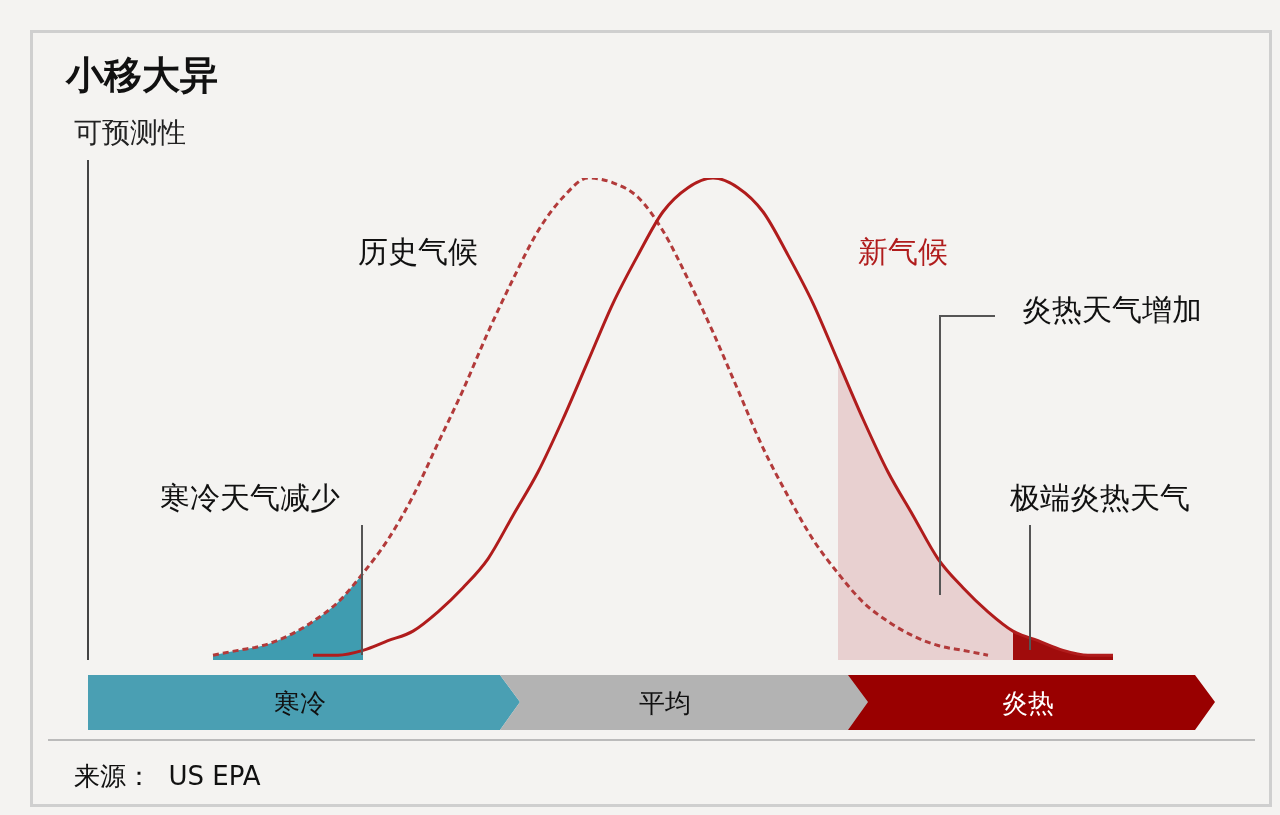 This screenshot has height=815, width=1280. Describe the element at coordinates (167, 776) in the screenshot. I see `source-note: 来源： US EPA` at that location.